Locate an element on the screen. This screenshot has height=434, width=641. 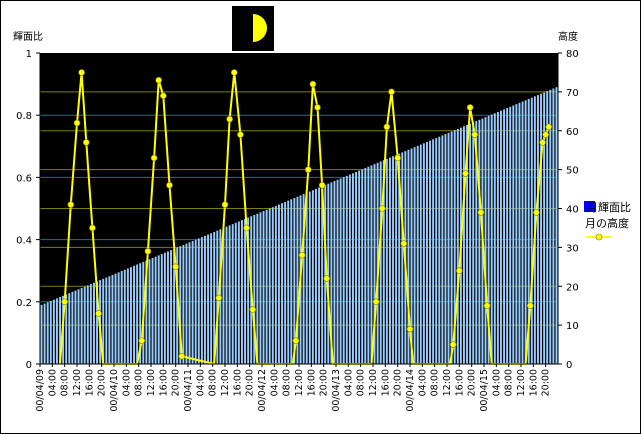
y-right-tick-label: 80 is located at coordinates (572, 54).